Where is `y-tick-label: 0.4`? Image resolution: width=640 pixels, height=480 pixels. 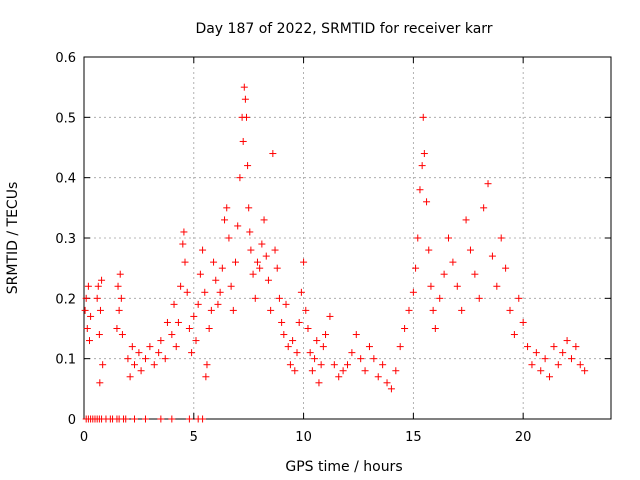 y-tick-label: 0.4 is located at coordinates (65, 179).